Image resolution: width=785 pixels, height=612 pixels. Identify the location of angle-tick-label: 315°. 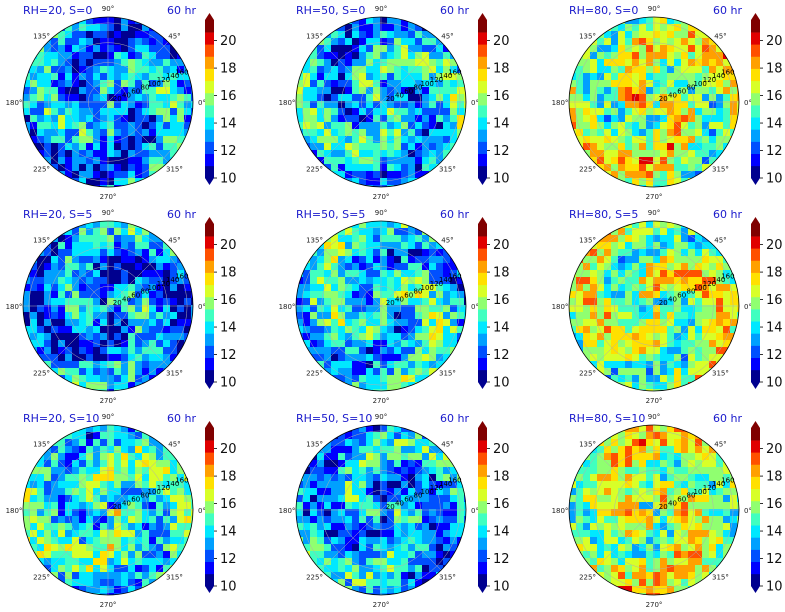
(174, 373).